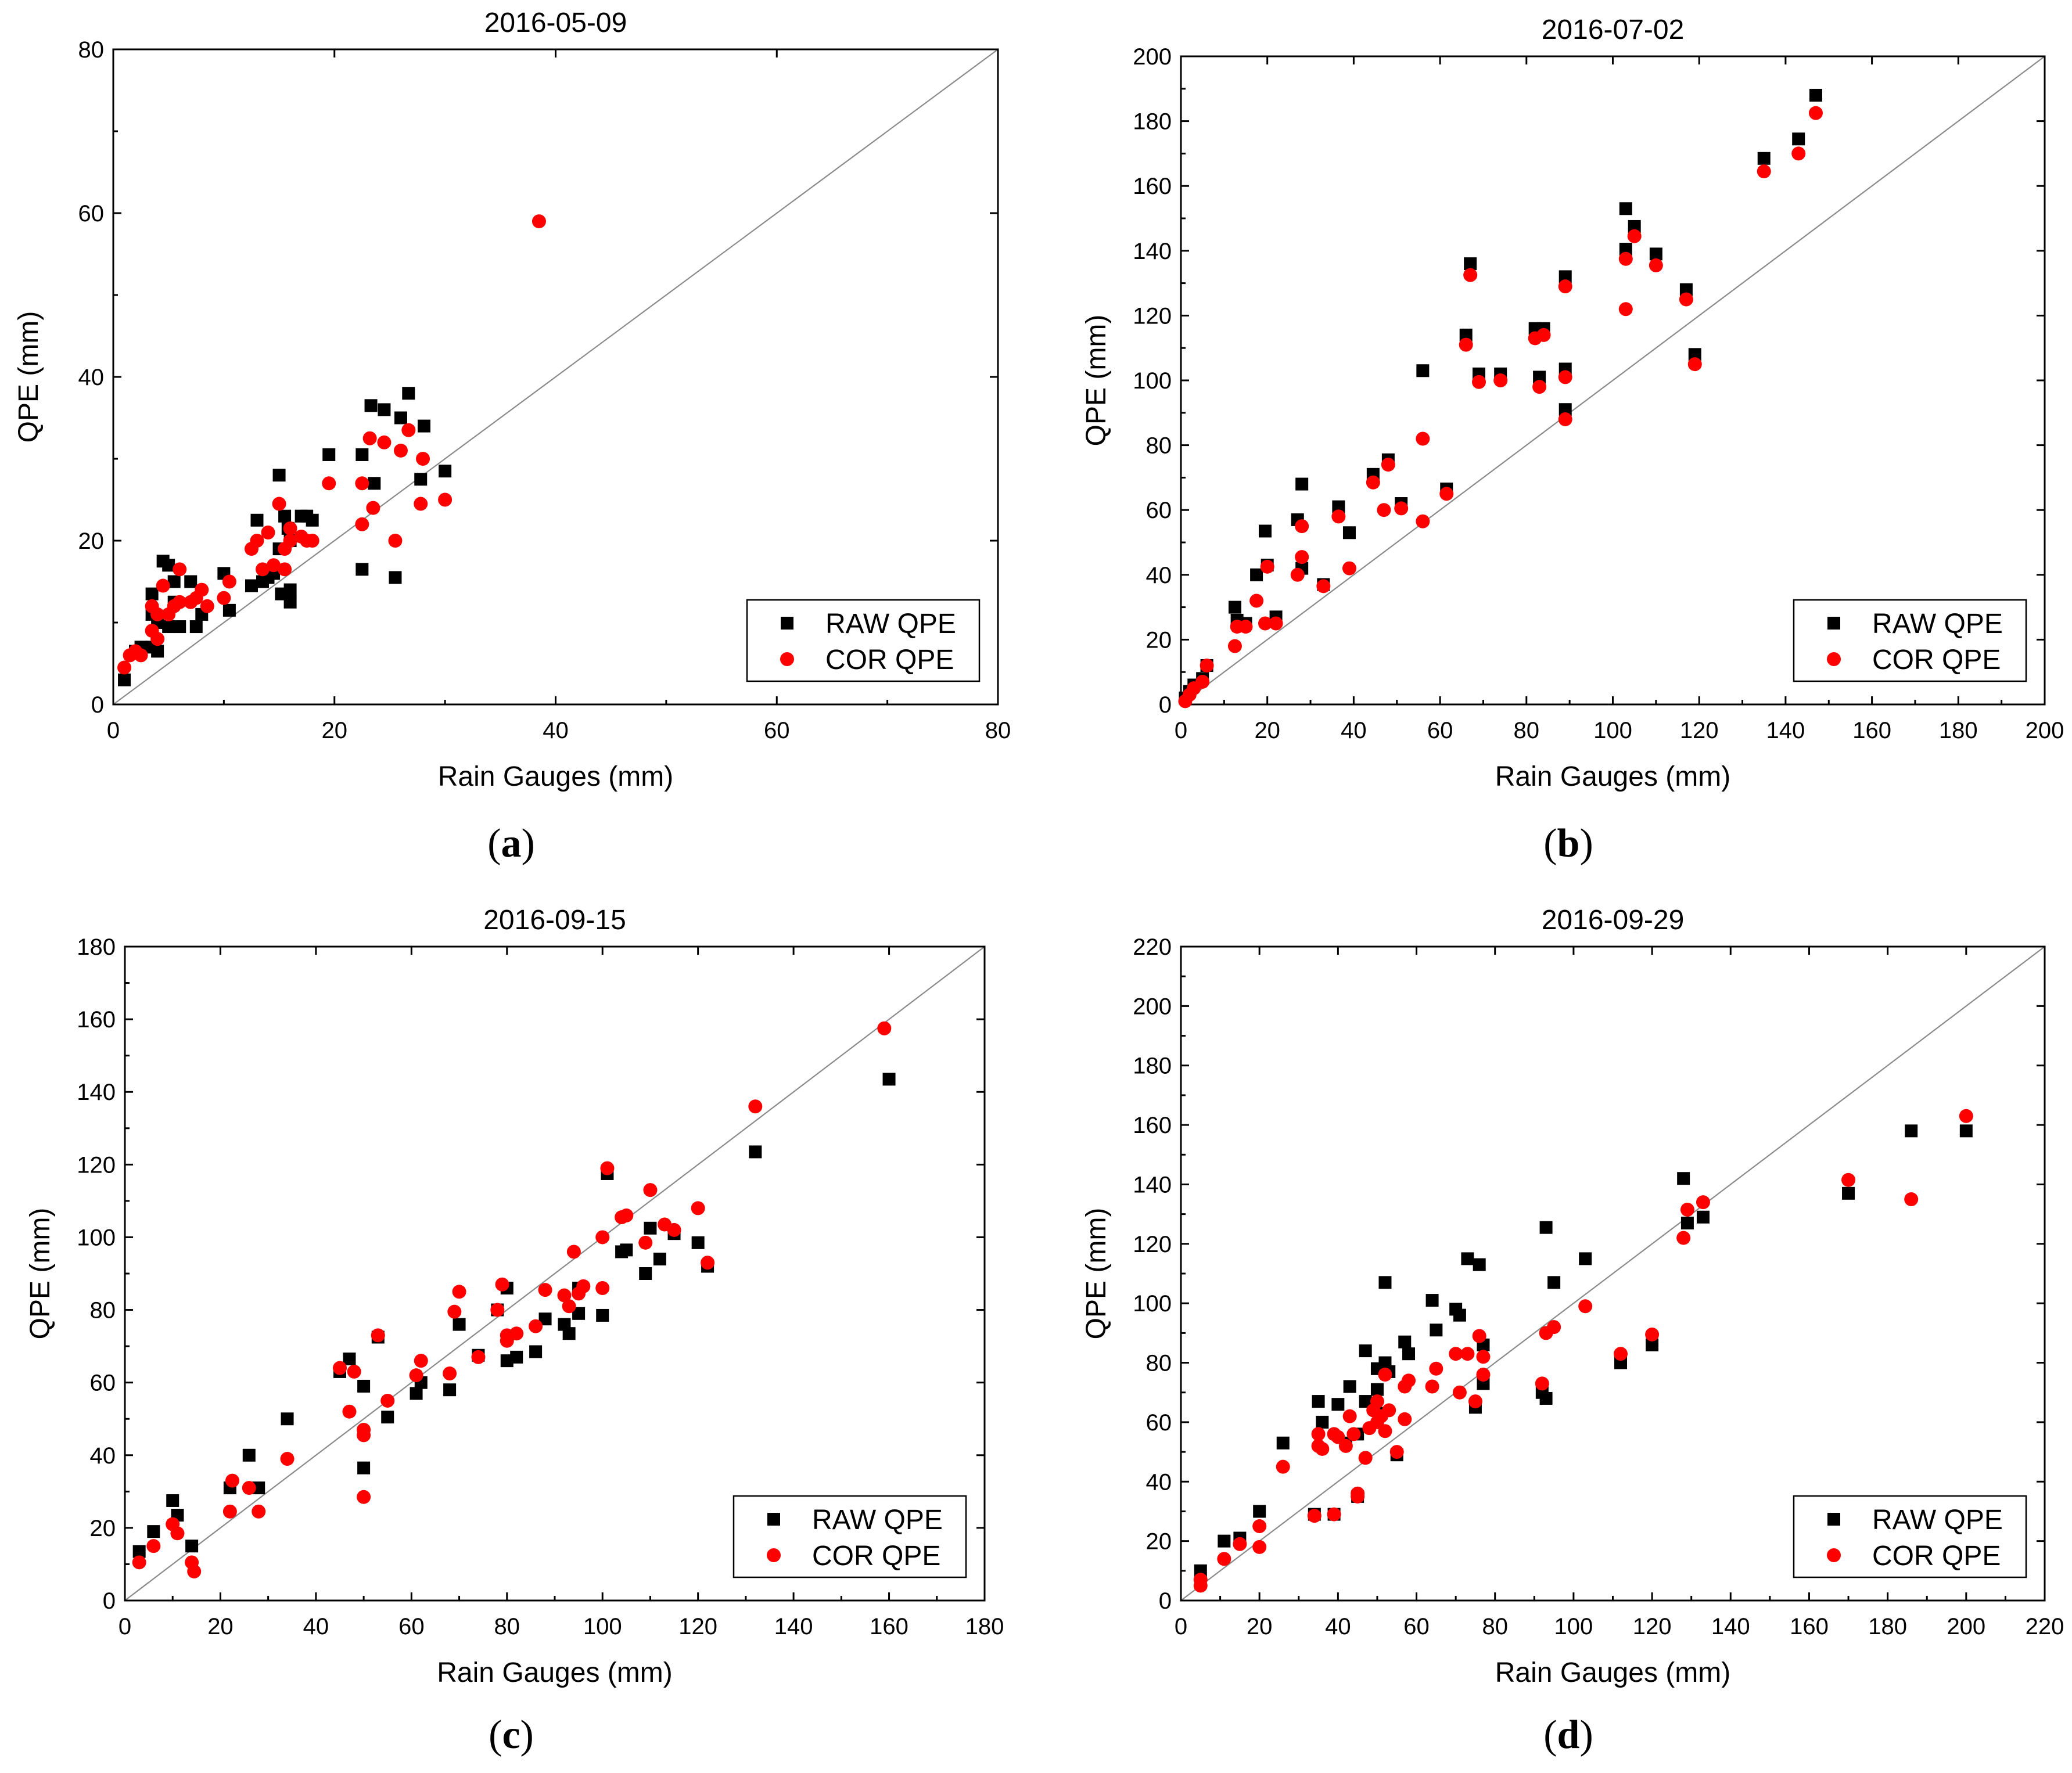  I want to click on chart-title: 2016-09-15, so click(554, 921).